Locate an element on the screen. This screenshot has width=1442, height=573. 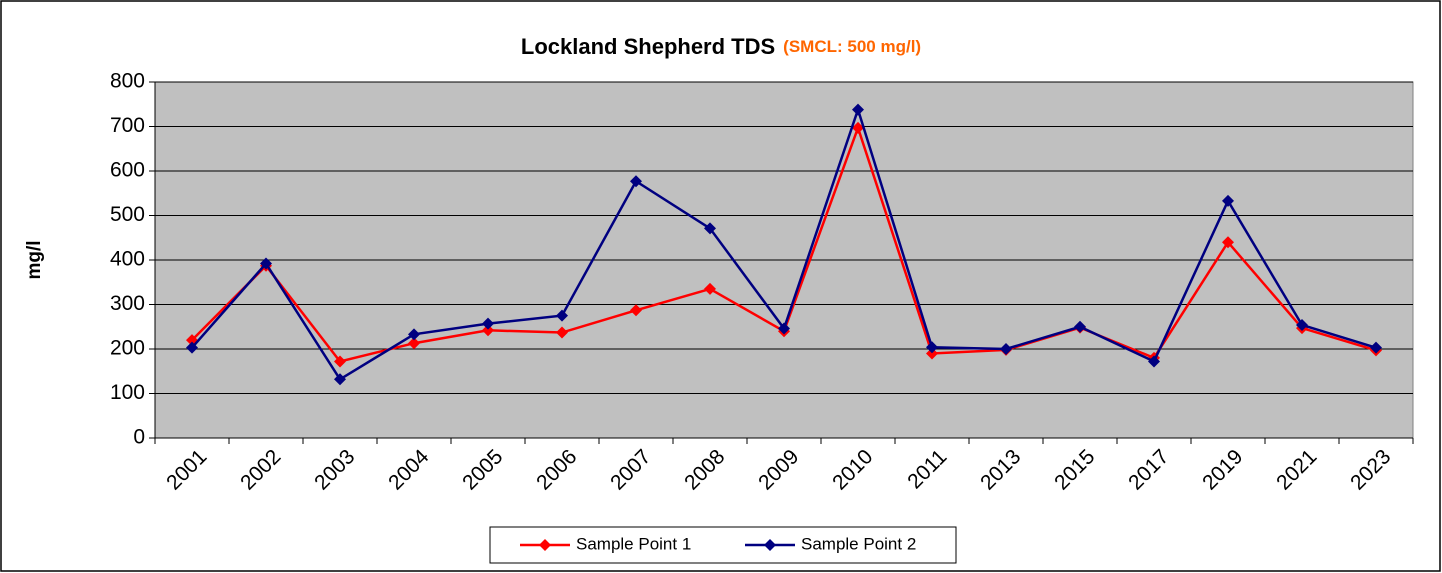
legend-label: Sample Point 1 is located at coordinates (633, 543).